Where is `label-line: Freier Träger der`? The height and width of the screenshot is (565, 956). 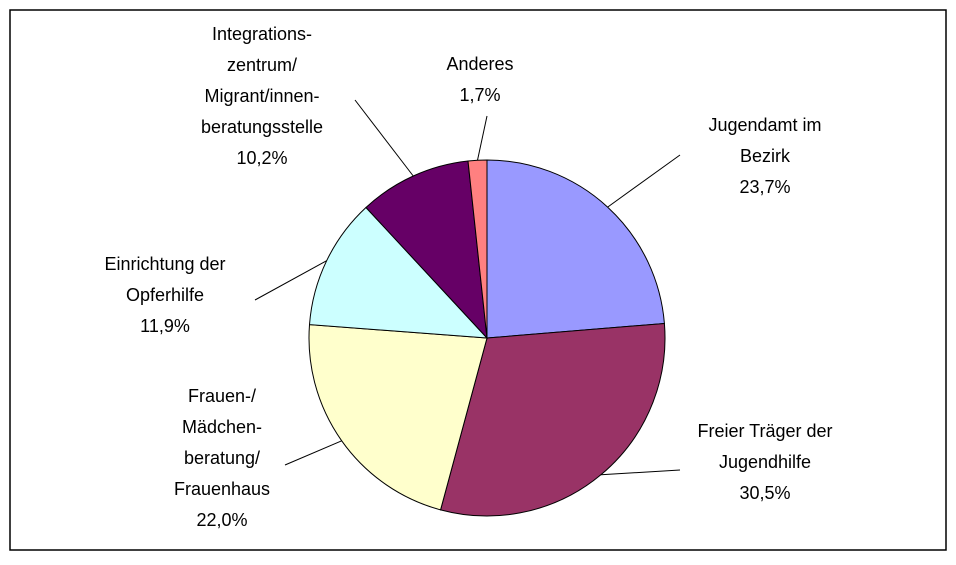 label-line: Freier Träger der is located at coordinates (764, 431).